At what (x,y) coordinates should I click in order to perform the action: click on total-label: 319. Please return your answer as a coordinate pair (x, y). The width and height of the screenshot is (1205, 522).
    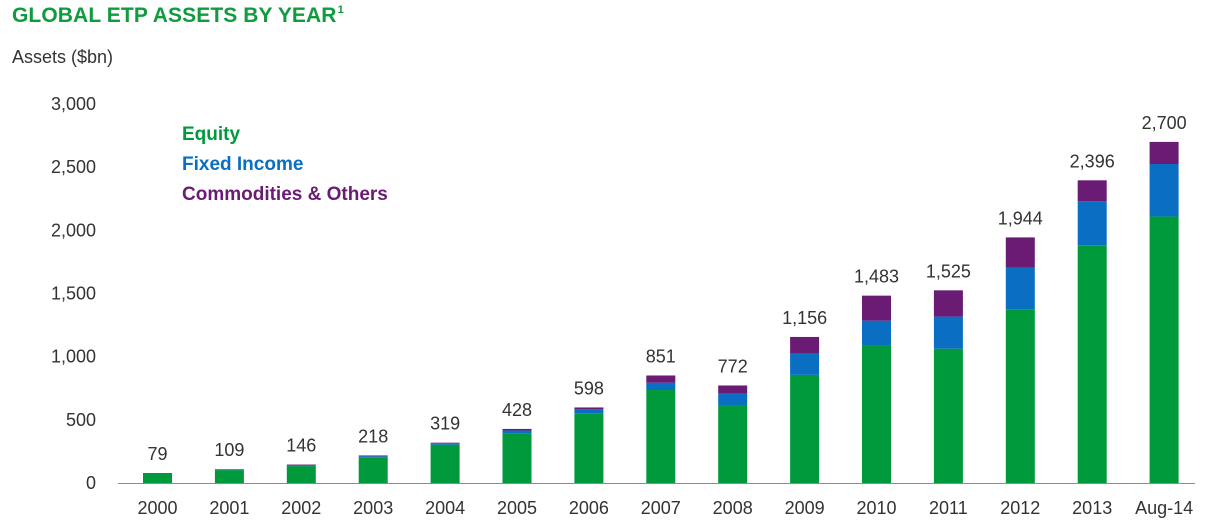
    Looking at the image, I should click on (445, 424).